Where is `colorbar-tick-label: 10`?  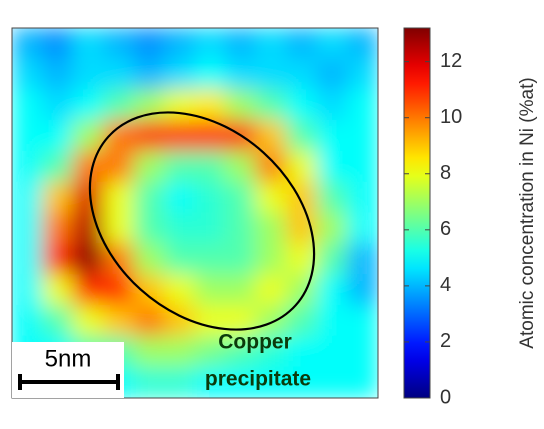
colorbar-tick-label: 10 is located at coordinates (451, 117).